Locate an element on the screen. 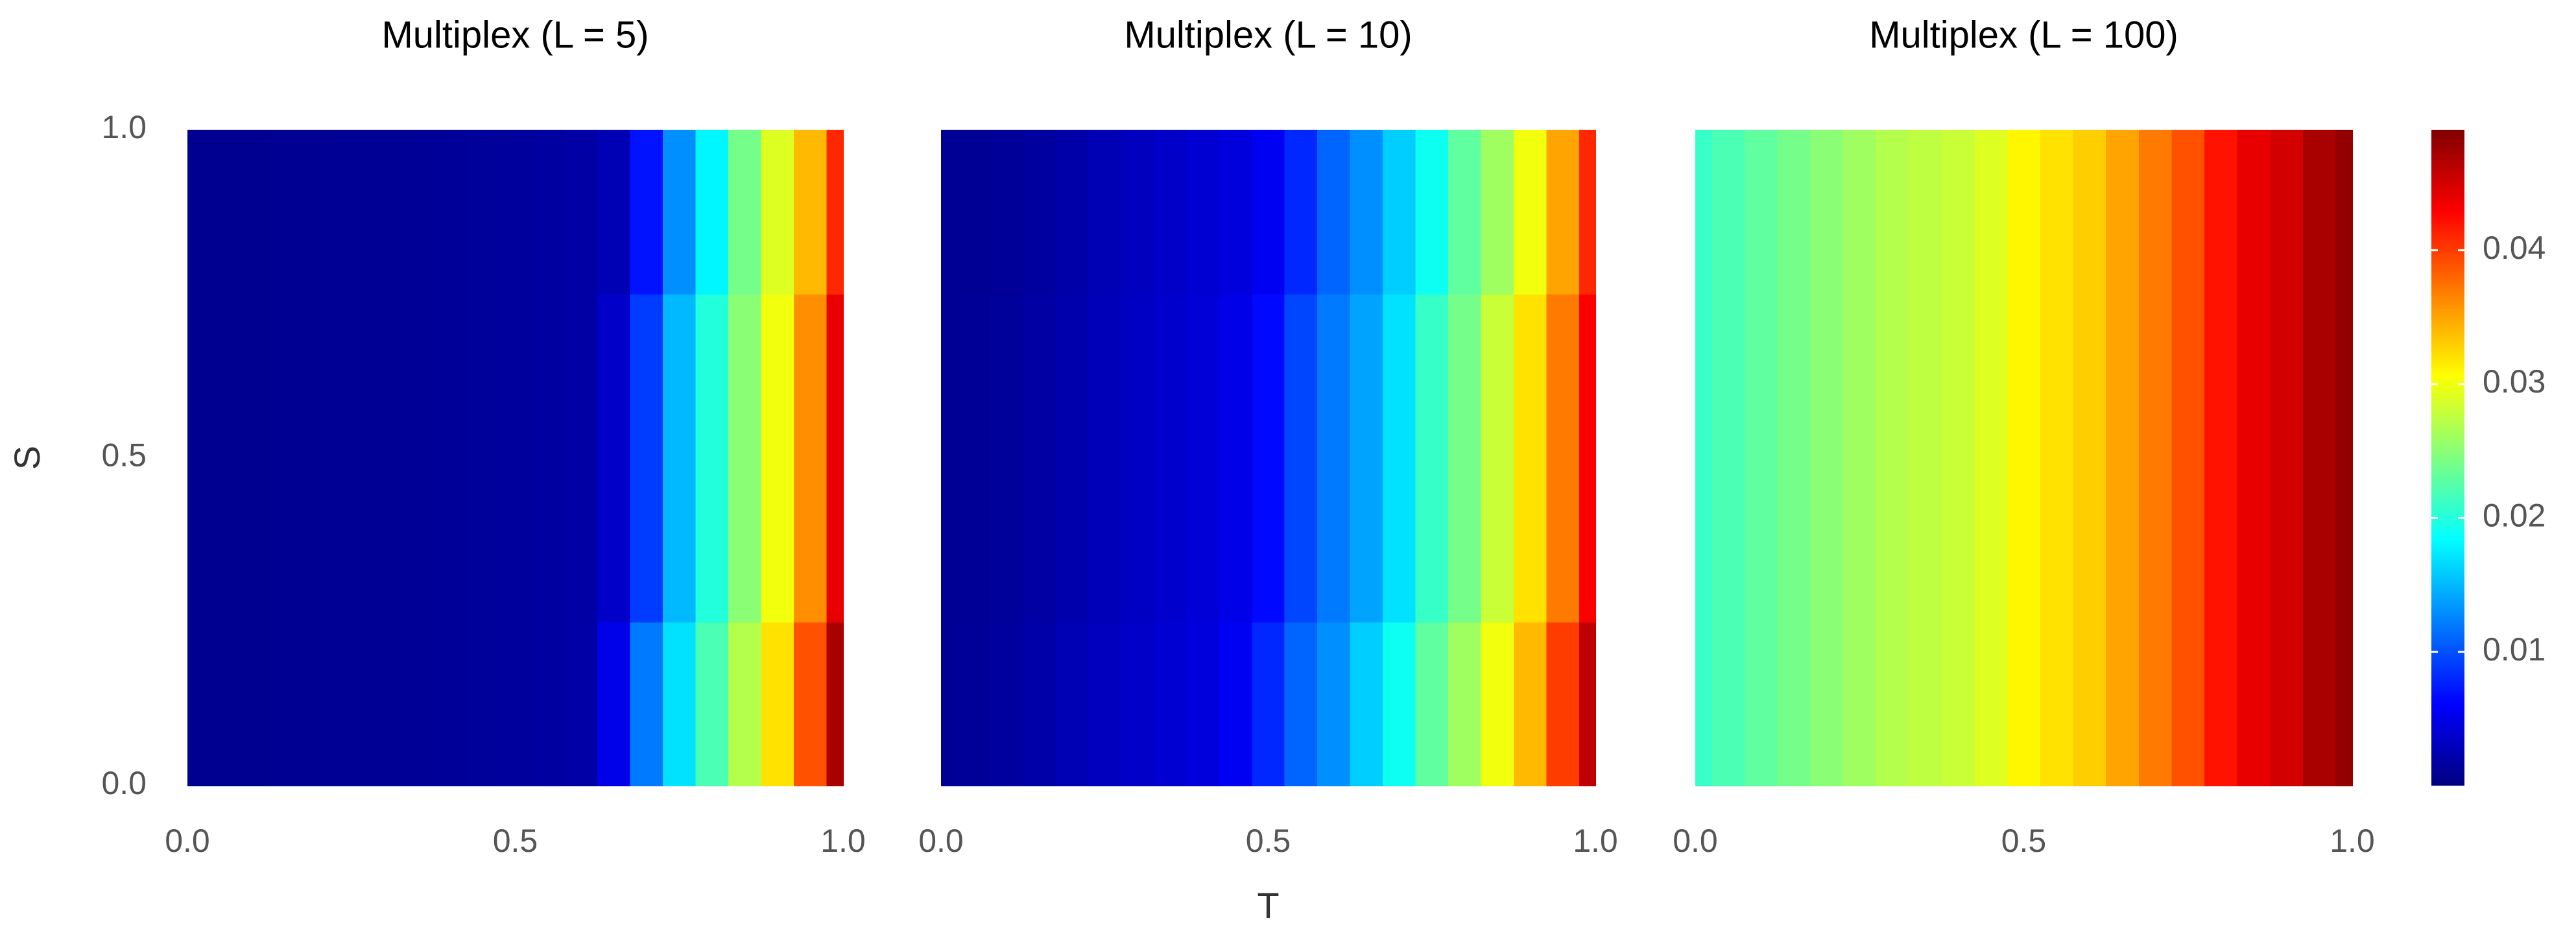 This screenshot has width=2576, height=942. y-tick-label: 0.0 is located at coordinates (124, 783).